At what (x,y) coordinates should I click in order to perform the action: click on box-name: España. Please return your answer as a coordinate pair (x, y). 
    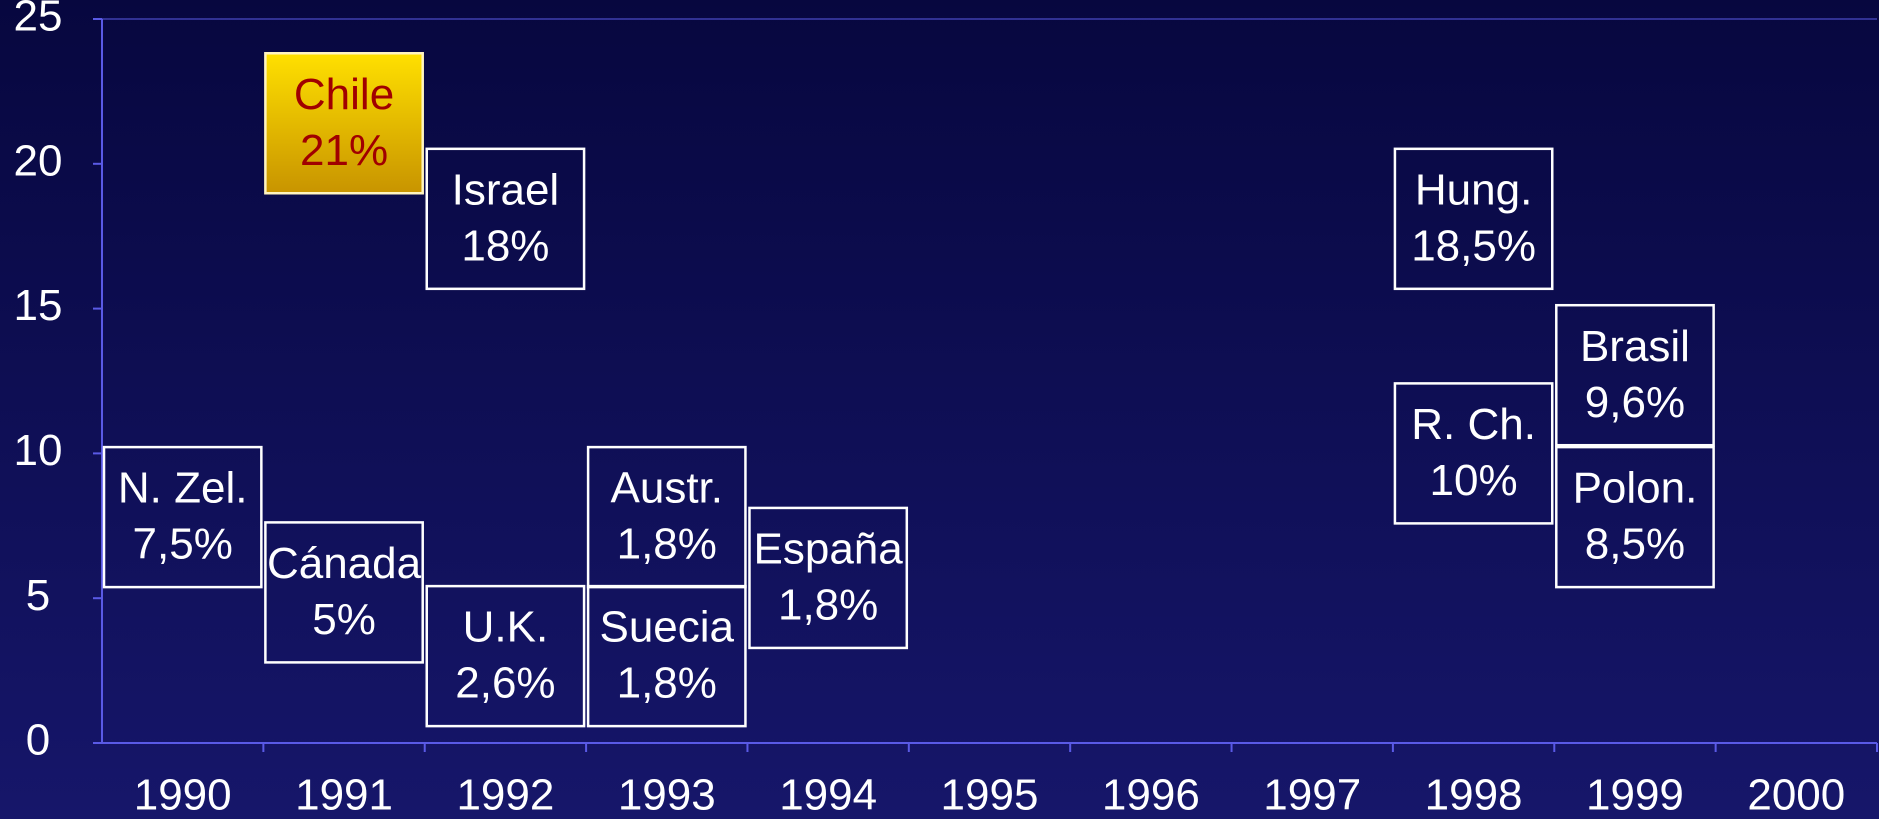
    Looking at the image, I should click on (829, 549).